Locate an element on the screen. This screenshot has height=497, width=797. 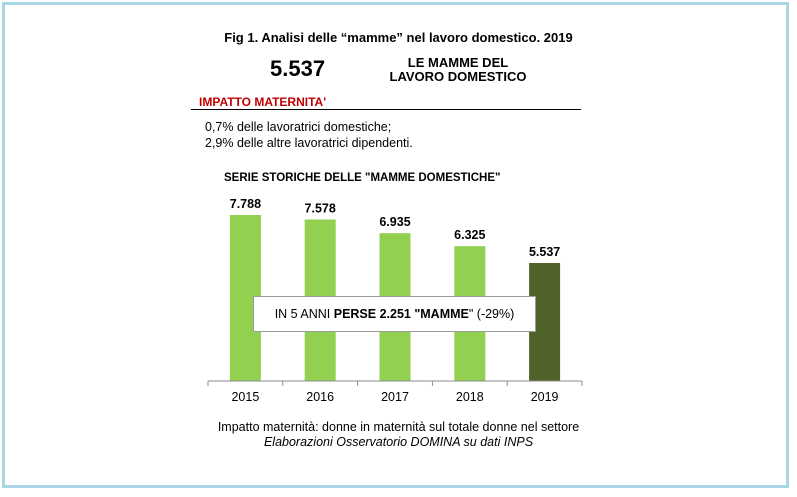
headline-label: LE MAMME DEL LAVORO DOMESTICO is located at coordinates (458, 70).